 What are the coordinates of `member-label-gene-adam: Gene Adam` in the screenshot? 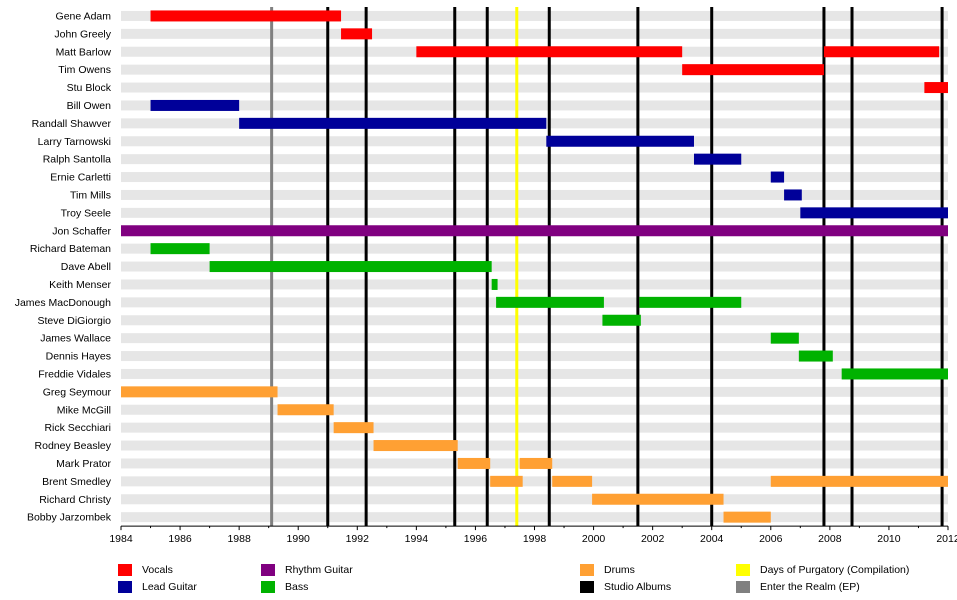 It's located at (84, 16).